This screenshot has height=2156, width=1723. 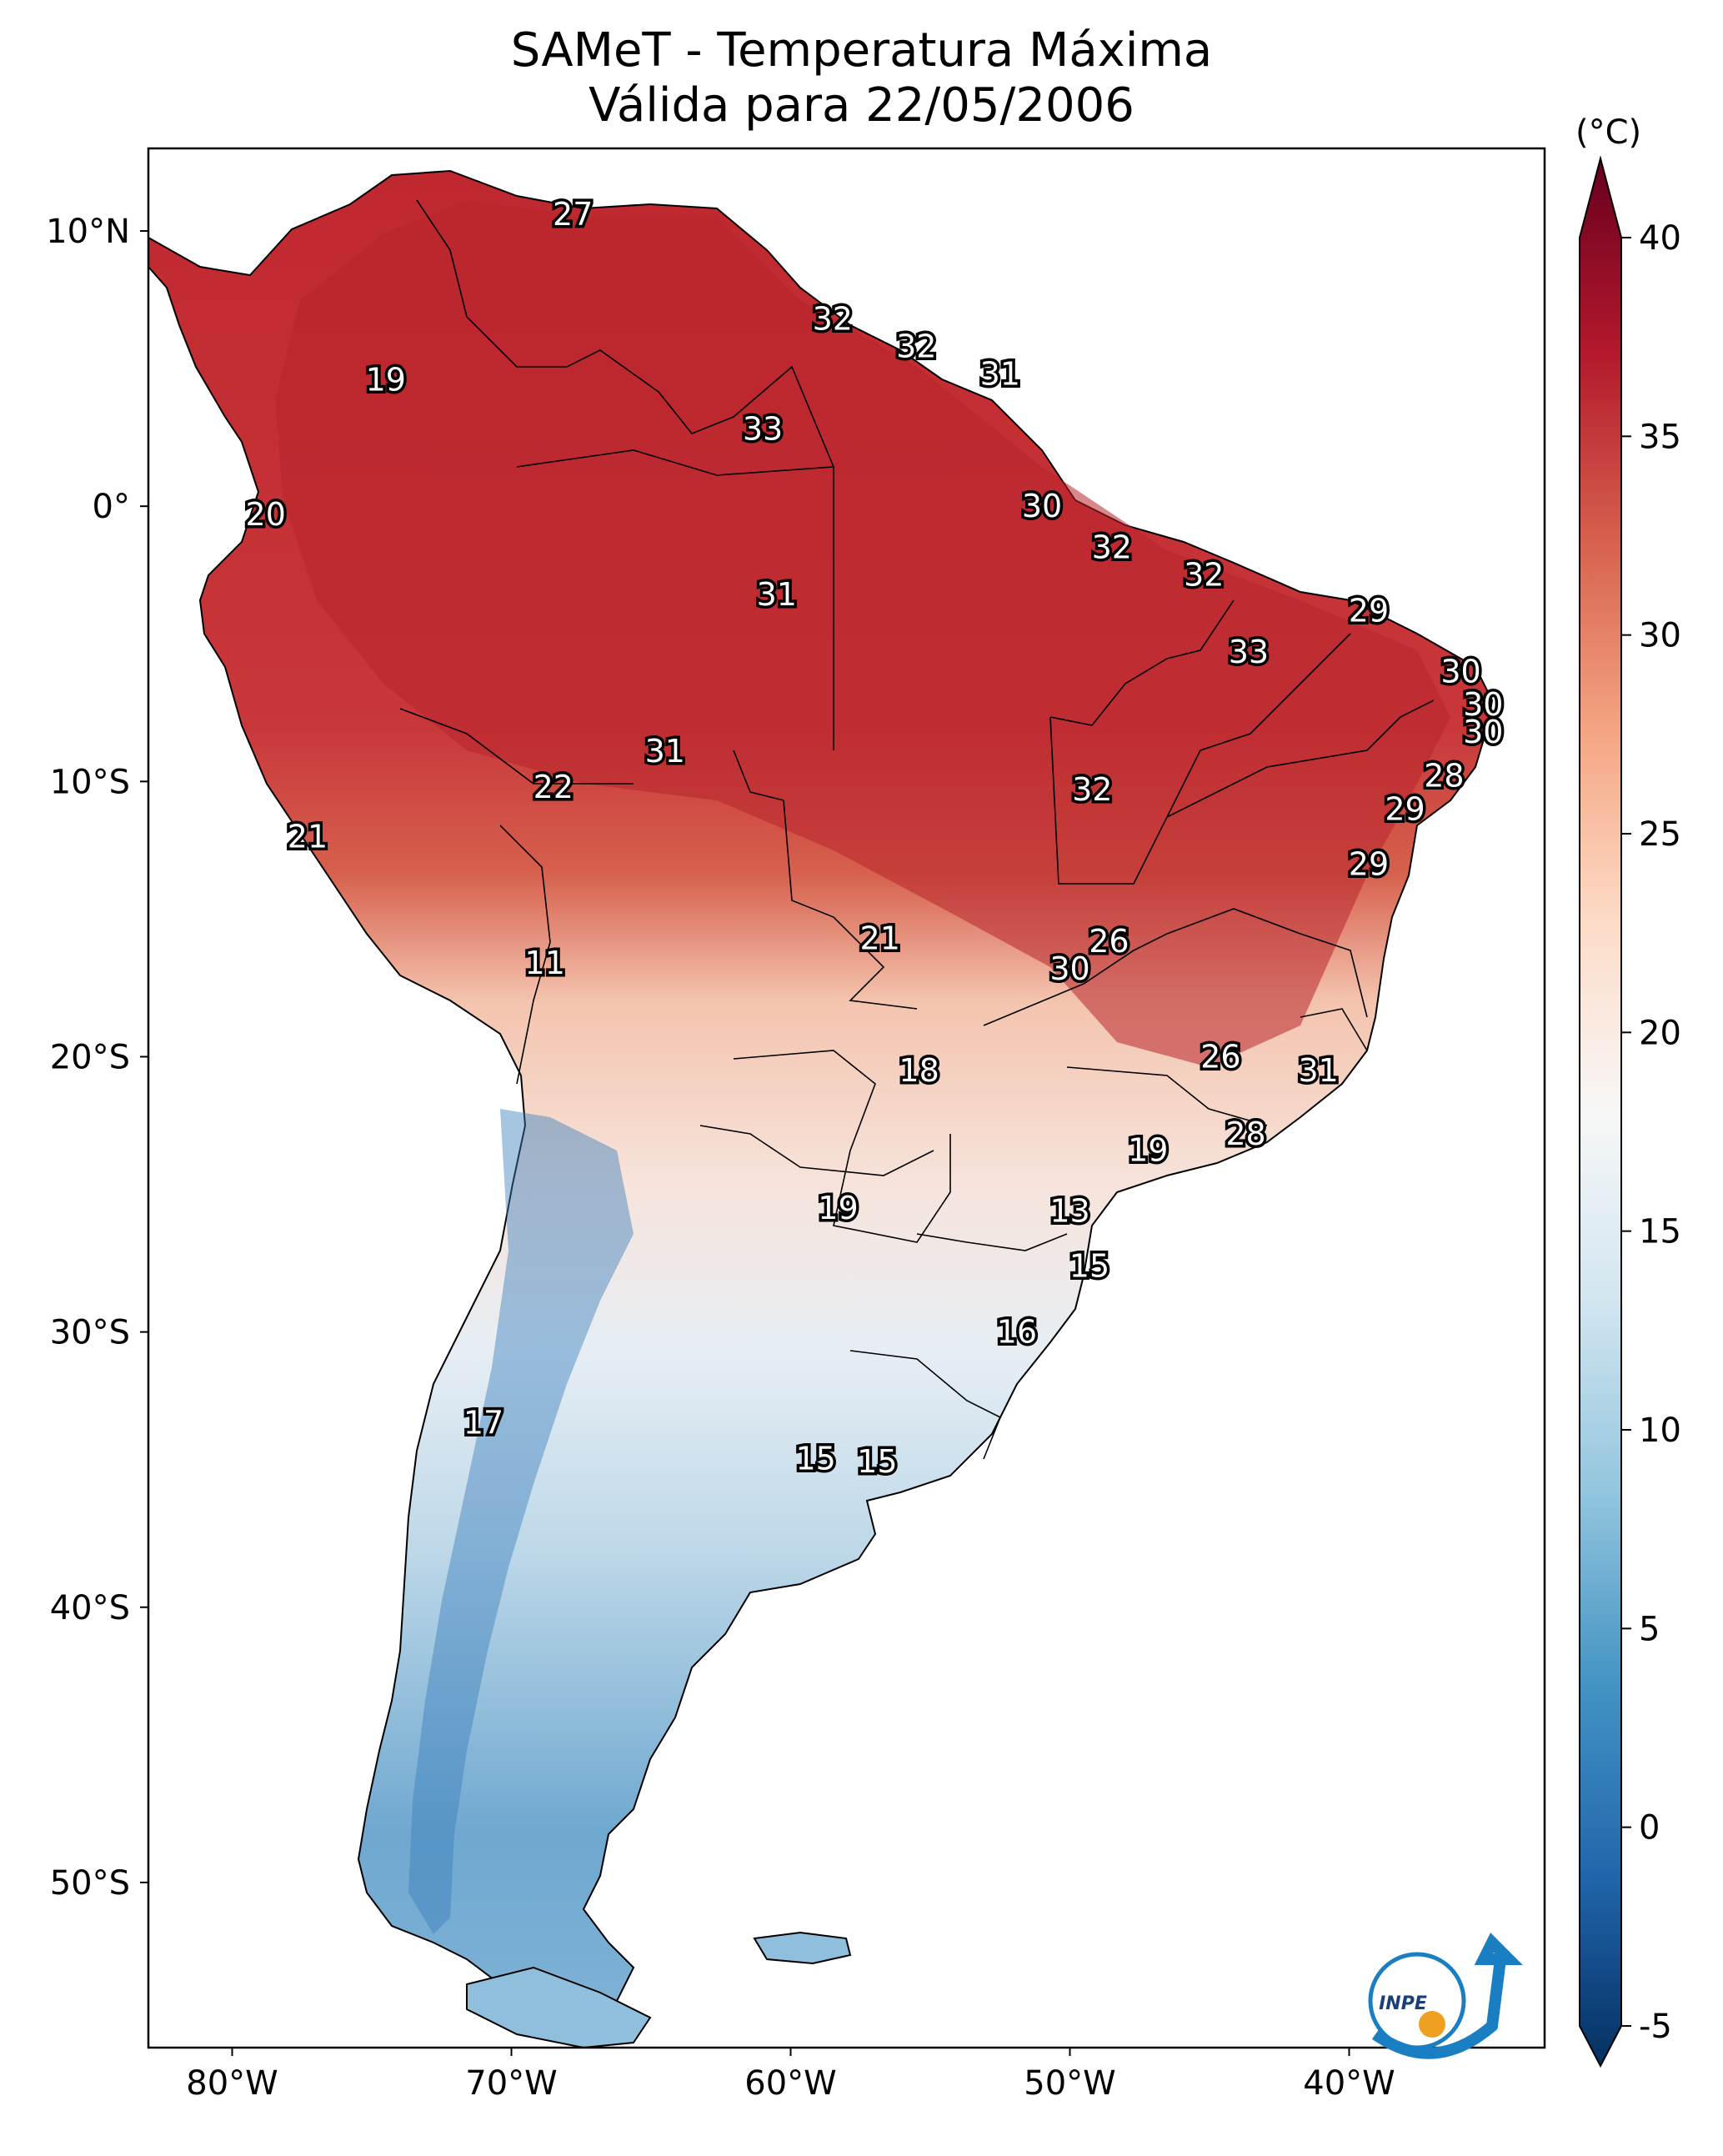 What do you see at coordinates (861, 51) in the screenshot?
I see `title-line-1: SAMeT - Temperatura Máxima` at bounding box center [861, 51].